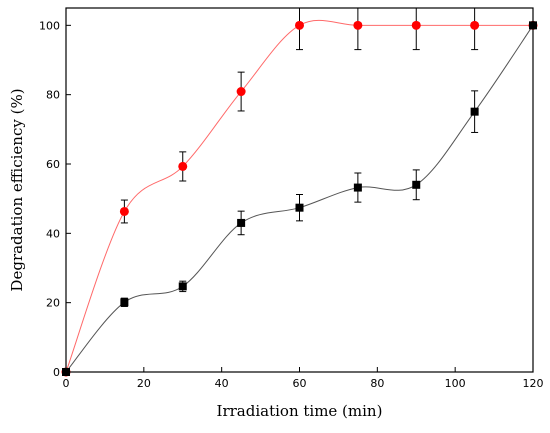  I want to click on y-tick-label: 40, so click(53, 233).